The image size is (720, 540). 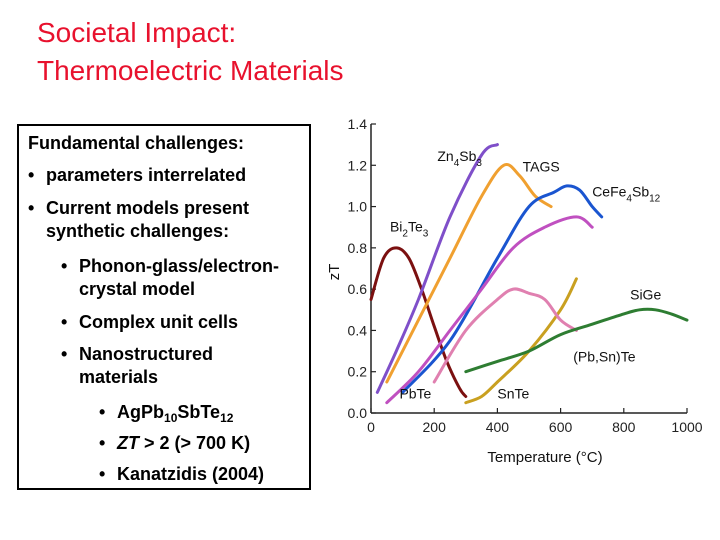 I want to click on sub-bullet-text: Nanostructured, so click(x=146, y=354).